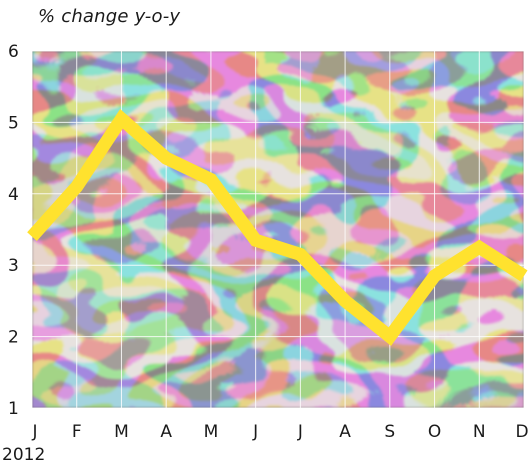 This screenshot has width=531, height=471. I want to click on x-tick-label: S, so click(389, 432).